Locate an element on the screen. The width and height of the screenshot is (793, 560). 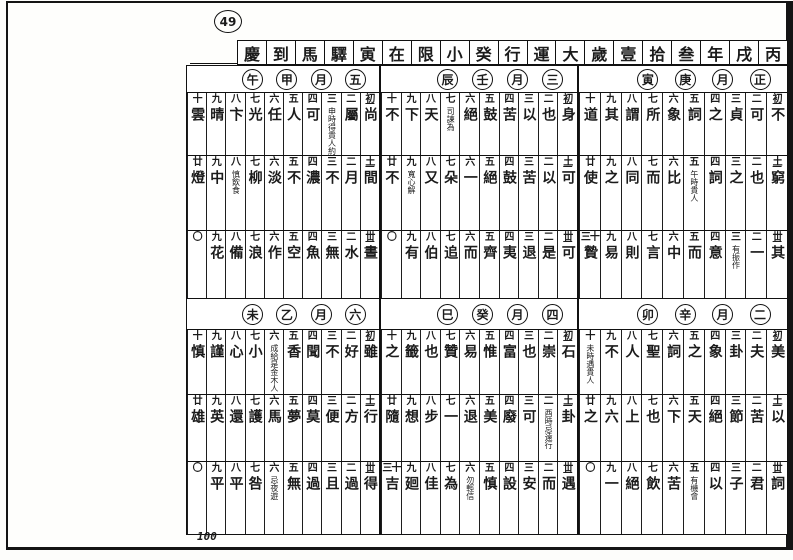
day-text: 小 is located at coordinates (254, 351).